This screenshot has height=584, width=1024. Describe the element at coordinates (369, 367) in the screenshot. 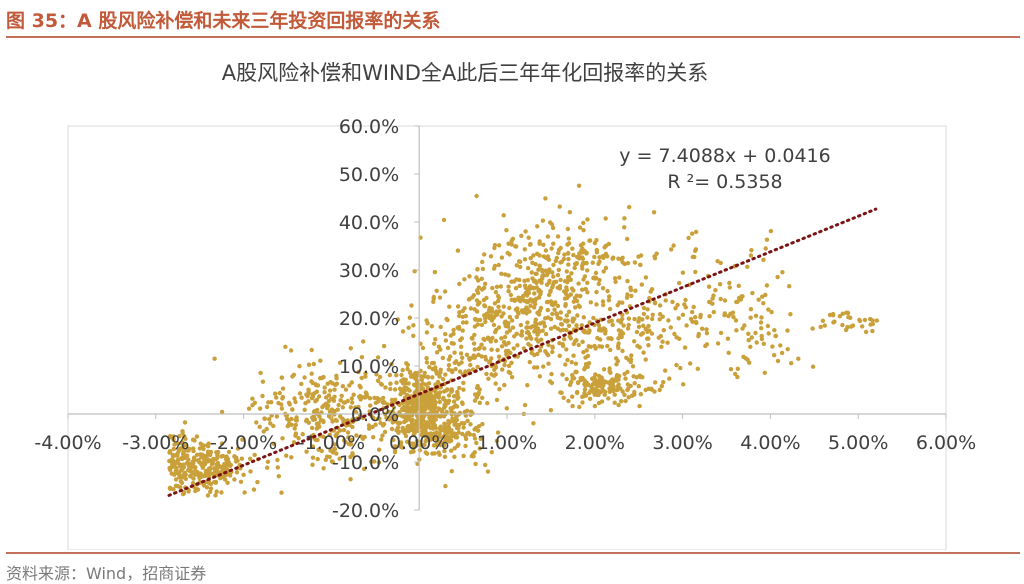

I see `y-tick-label: 10.0%` at that location.